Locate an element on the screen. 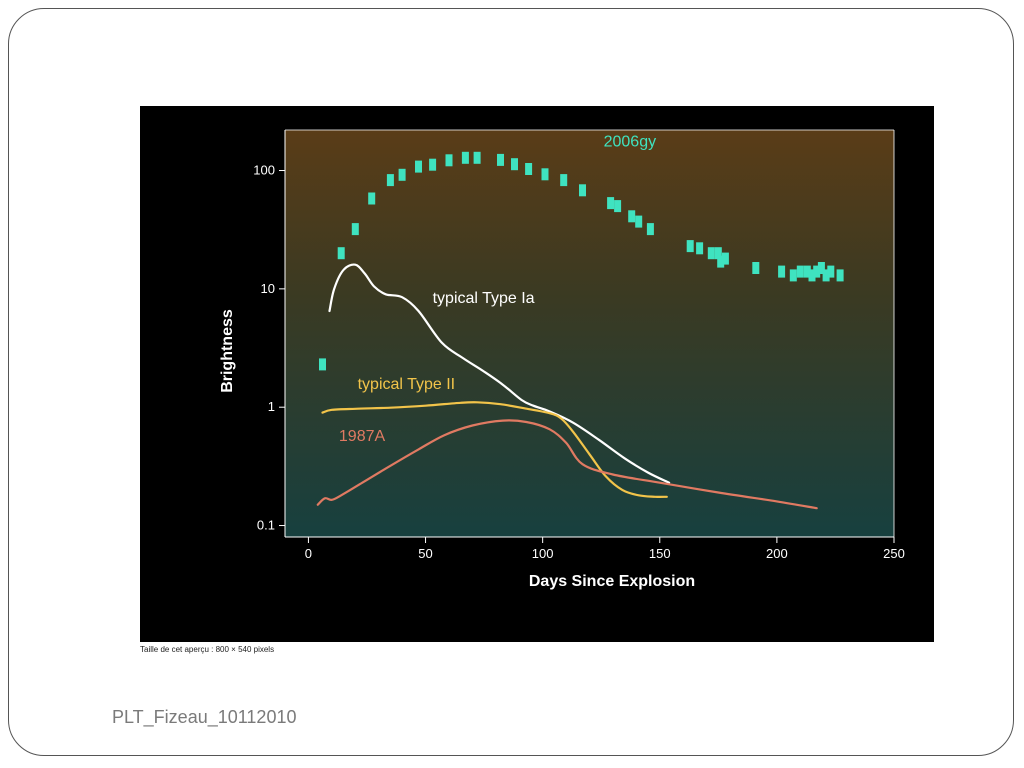 This screenshot has width=1024, height=768. x-tick-label: 250 is located at coordinates (894, 553).